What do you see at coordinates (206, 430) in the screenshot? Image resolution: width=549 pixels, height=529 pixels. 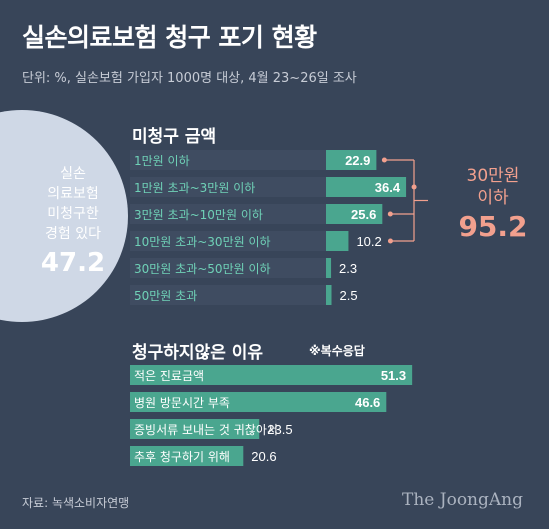 I see `category-label: 증빙서류 보내는 것 귀찮아서` at bounding box center [206, 430].